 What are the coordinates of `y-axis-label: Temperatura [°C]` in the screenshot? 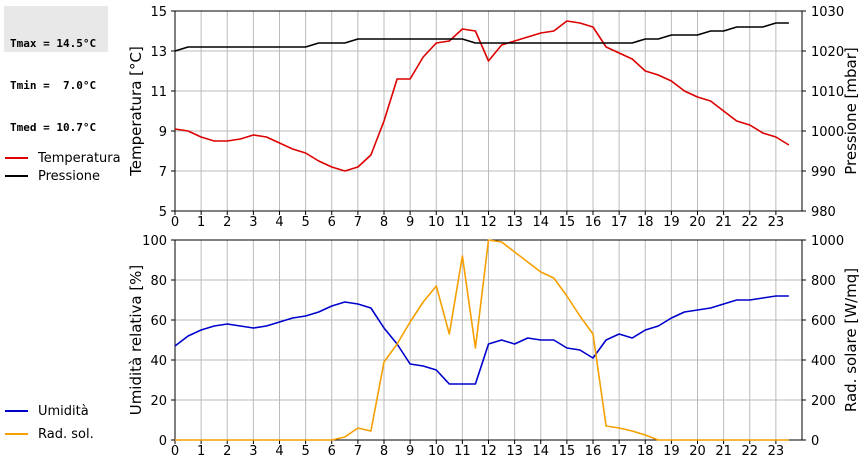 It's located at (136, 111).